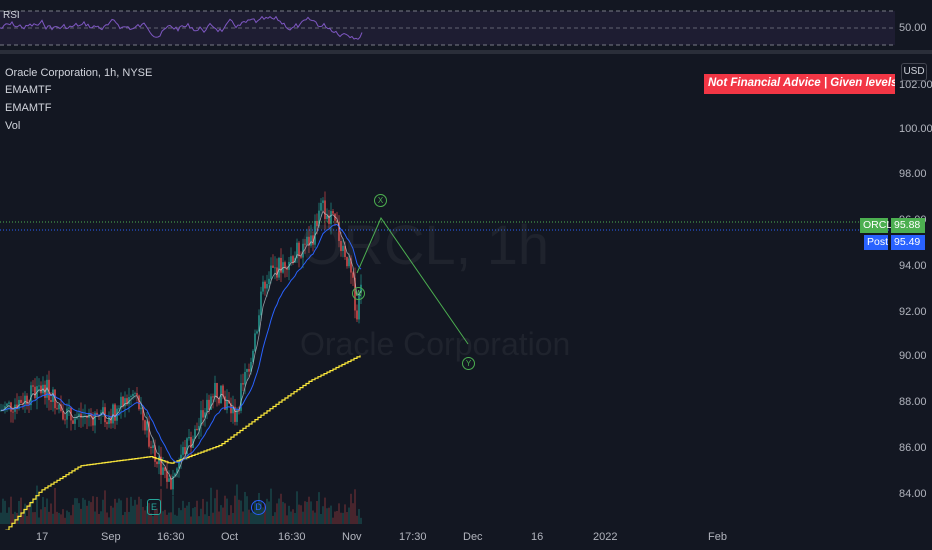 The image size is (932, 550). Describe the element at coordinates (913, 312) in the screenshot. I see `price-tick: 92.00` at that location.